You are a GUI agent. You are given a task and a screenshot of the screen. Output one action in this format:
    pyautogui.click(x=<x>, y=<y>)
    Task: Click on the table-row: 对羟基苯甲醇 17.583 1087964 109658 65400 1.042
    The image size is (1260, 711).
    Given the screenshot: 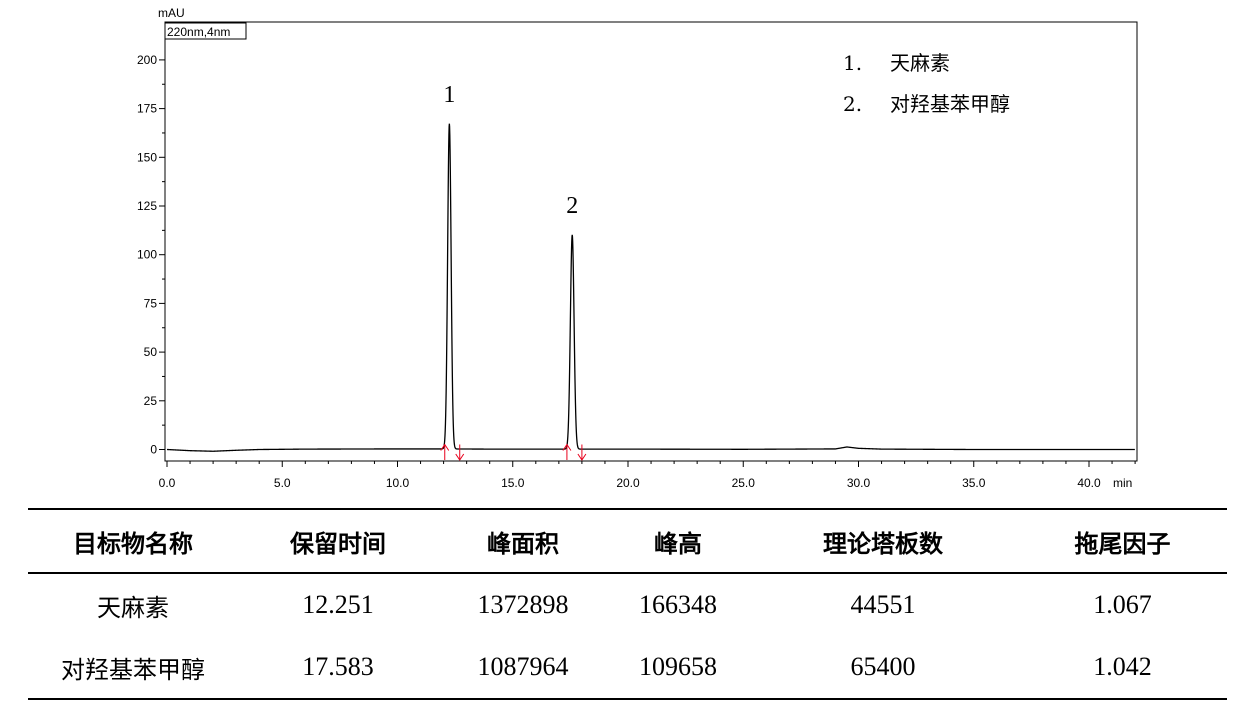 What is the action you would take?
    pyautogui.click(x=627, y=668)
    